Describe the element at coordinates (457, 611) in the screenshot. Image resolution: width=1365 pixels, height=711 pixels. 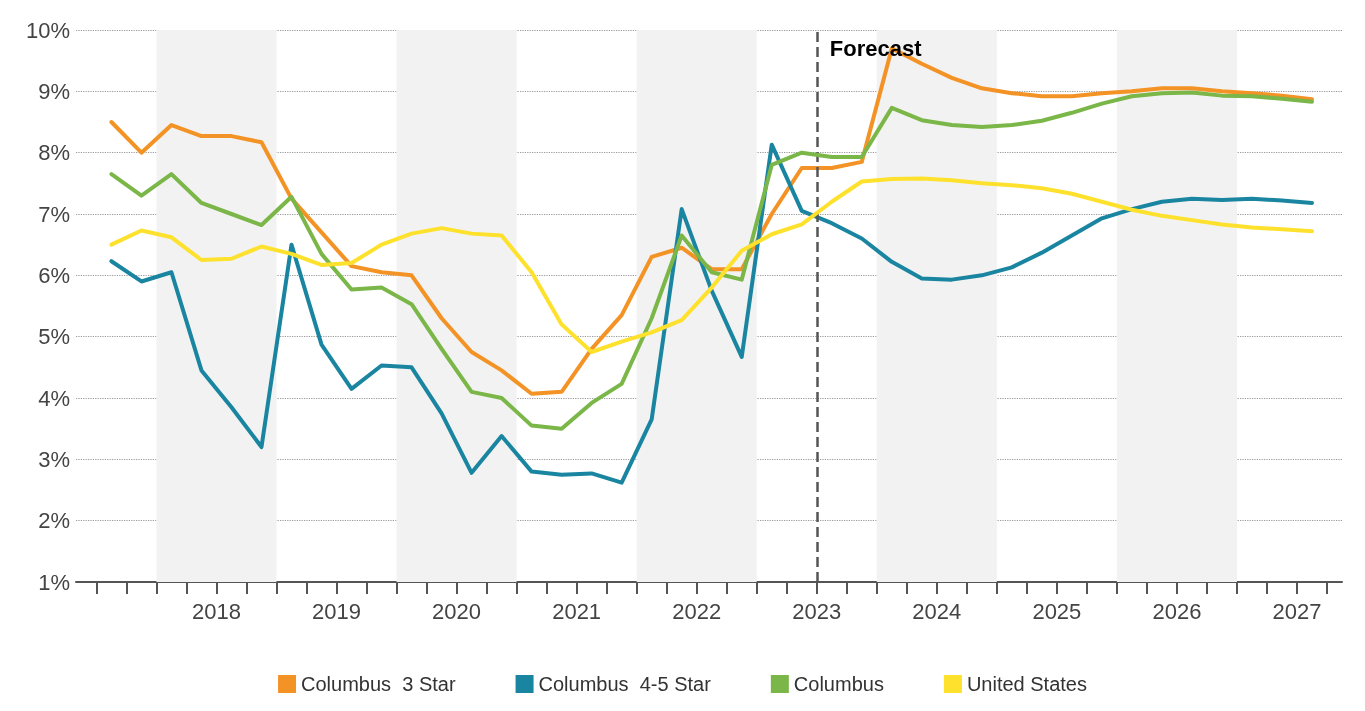
I see `x-tick-label: 2020` at that location.